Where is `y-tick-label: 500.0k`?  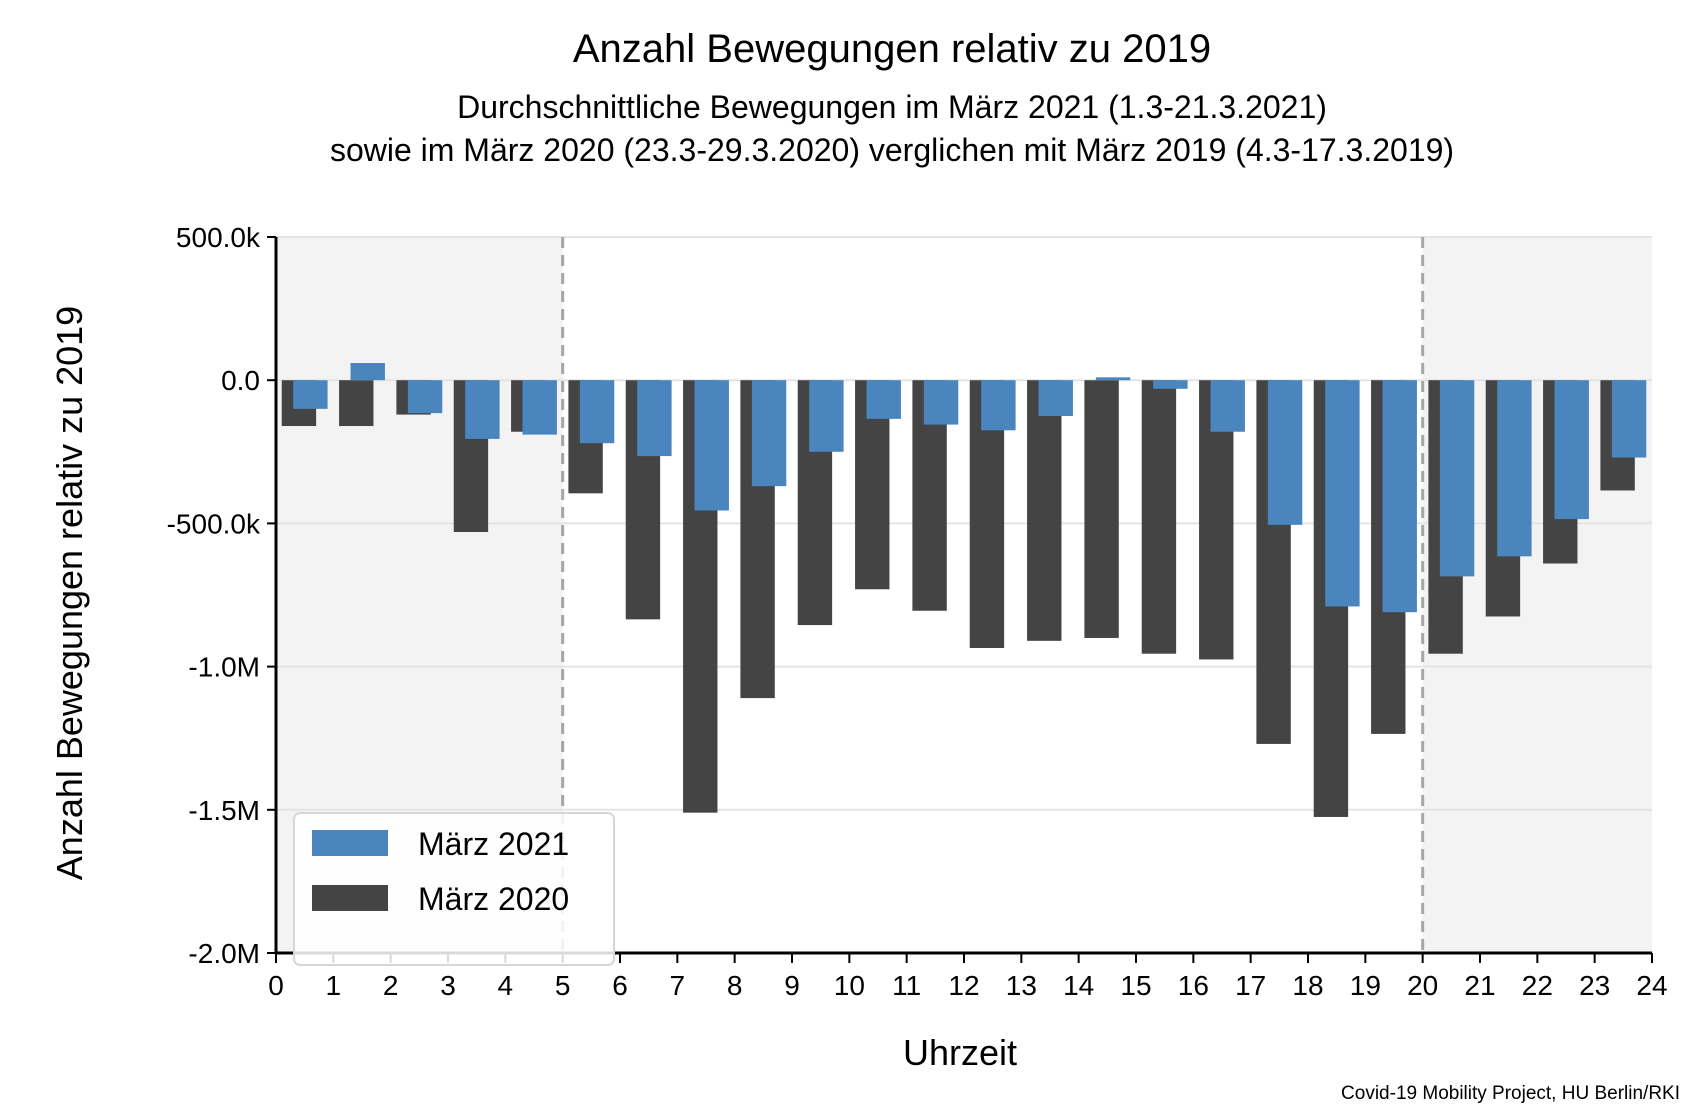 y-tick-label: 500.0k is located at coordinates (218, 237).